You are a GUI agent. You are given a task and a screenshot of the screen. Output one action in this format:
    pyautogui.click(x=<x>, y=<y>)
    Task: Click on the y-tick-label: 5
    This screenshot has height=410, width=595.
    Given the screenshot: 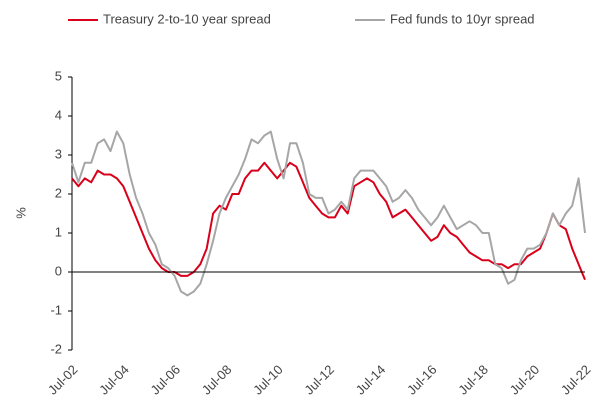 What is the action you would take?
    pyautogui.click(x=58, y=75)
    